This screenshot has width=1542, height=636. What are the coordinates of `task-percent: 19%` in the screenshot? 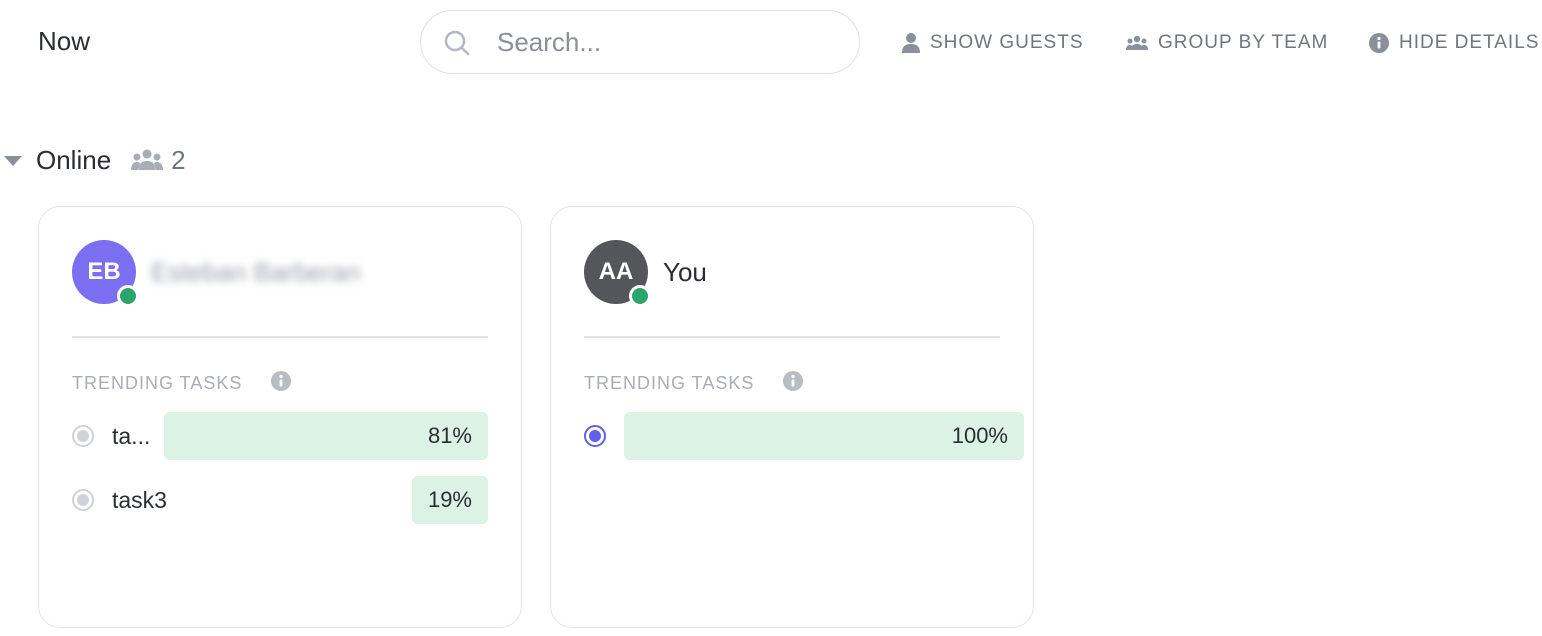 It's located at (449, 499).